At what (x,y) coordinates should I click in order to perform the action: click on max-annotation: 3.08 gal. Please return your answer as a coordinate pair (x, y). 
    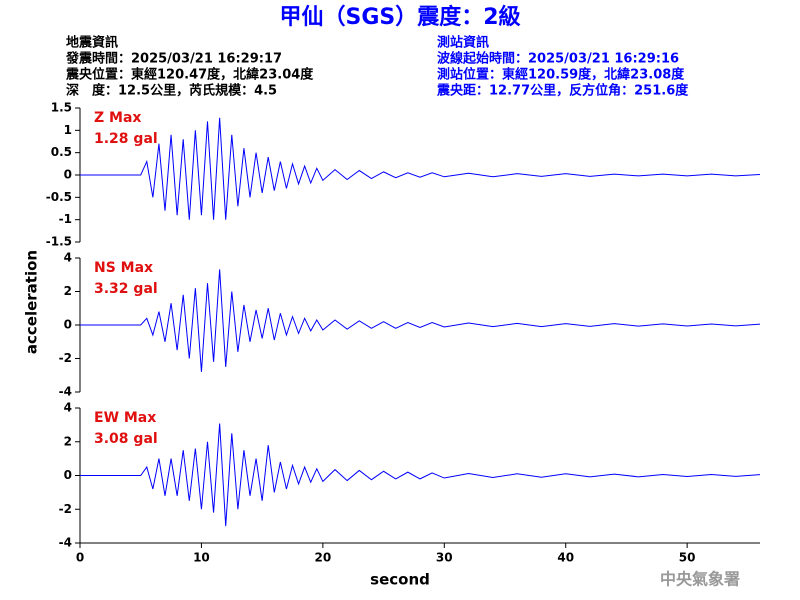
    Looking at the image, I should click on (126, 439).